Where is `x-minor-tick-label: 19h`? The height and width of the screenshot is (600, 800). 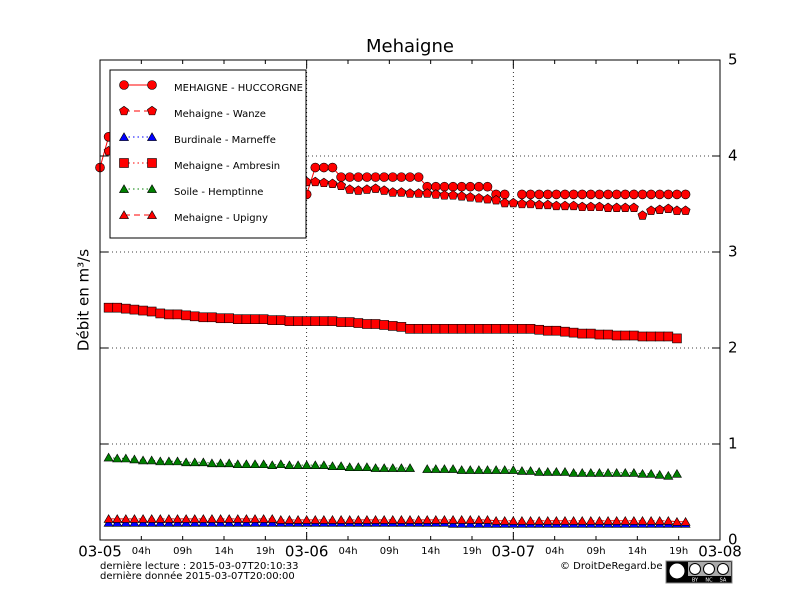 x-minor-tick-label: 19h is located at coordinates (471, 551).